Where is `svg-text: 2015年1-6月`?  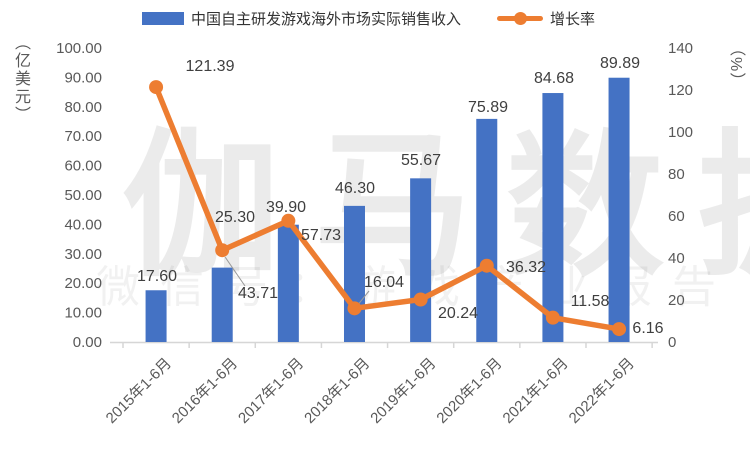
svg-text: 2015年1-6月 is located at coordinates (139, 391).